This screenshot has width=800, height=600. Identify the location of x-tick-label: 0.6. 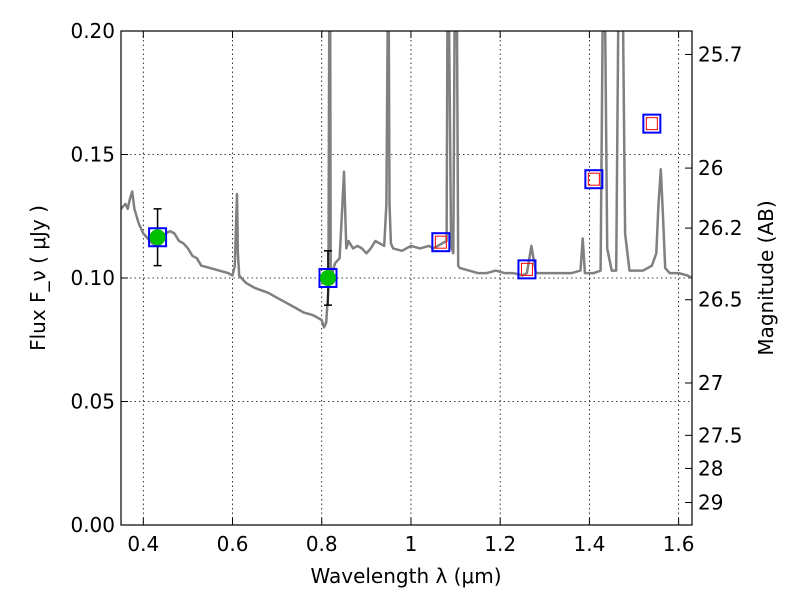
(233, 544).